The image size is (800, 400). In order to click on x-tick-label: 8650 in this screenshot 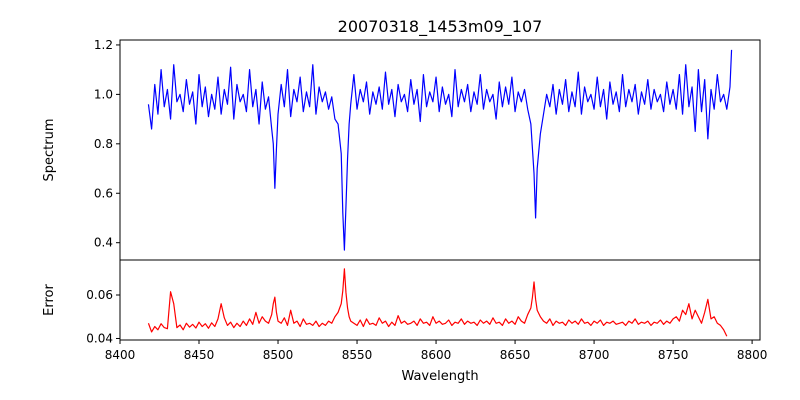, I will do `click(515, 355)`.